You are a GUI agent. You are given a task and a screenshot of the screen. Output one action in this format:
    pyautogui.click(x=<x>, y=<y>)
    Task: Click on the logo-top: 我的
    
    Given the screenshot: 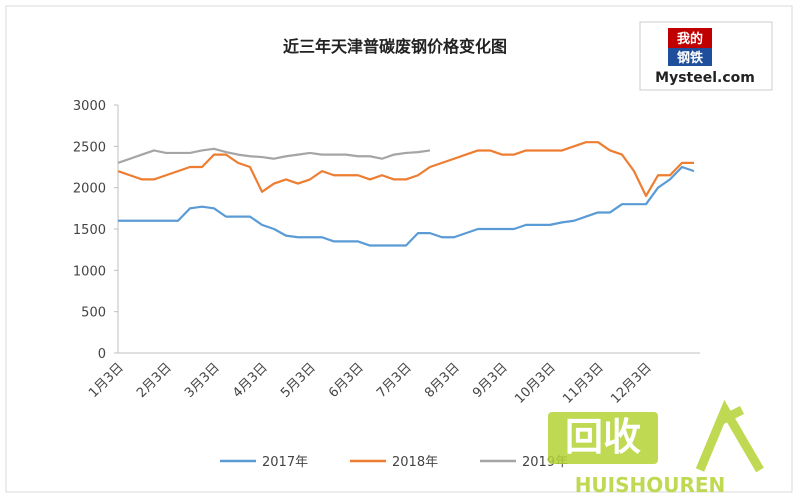 What is the action you would take?
    pyautogui.click(x=690, y=39)
    